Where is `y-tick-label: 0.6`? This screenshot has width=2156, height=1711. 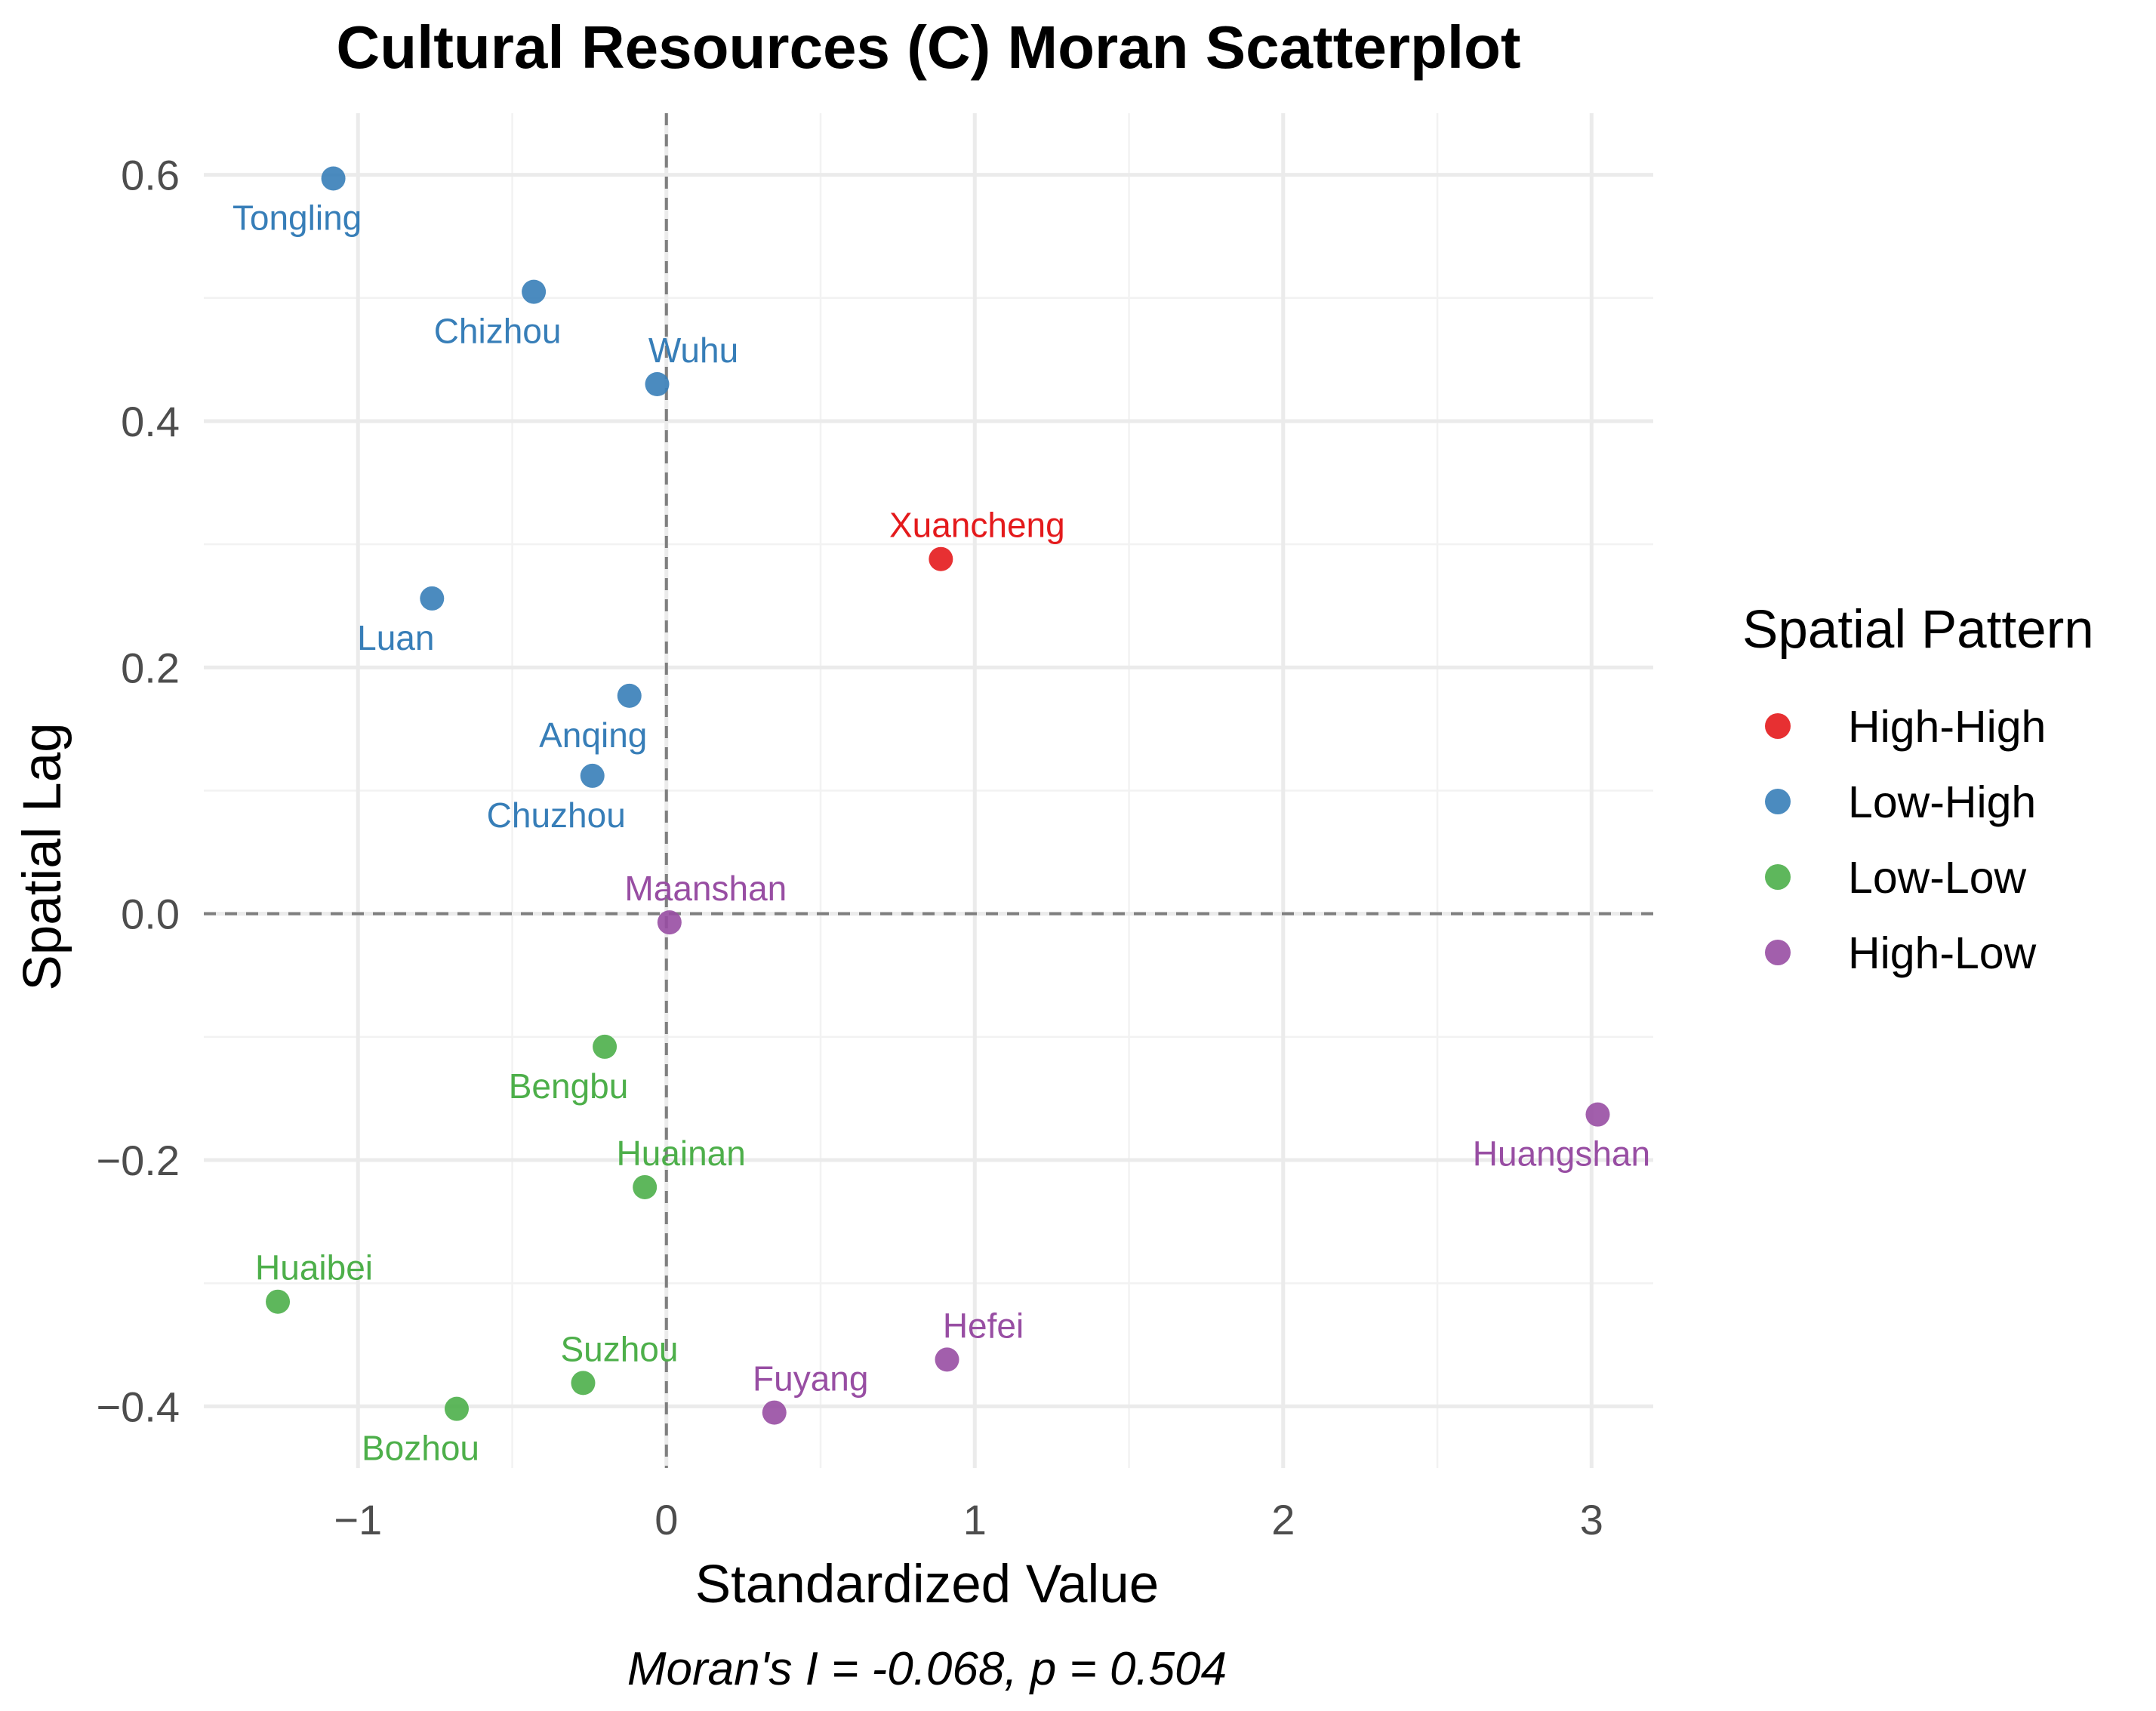 y-tick-label: 0.6 is located at coordinates (150, 175).